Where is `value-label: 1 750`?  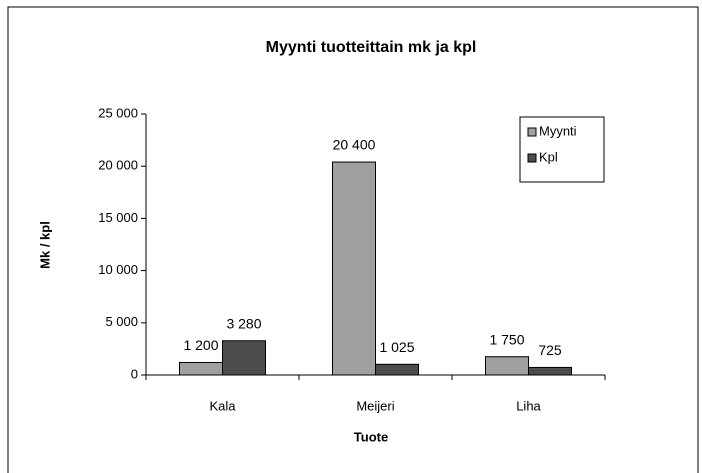
value-label: 1 750 is located at coordinates (506, 339).